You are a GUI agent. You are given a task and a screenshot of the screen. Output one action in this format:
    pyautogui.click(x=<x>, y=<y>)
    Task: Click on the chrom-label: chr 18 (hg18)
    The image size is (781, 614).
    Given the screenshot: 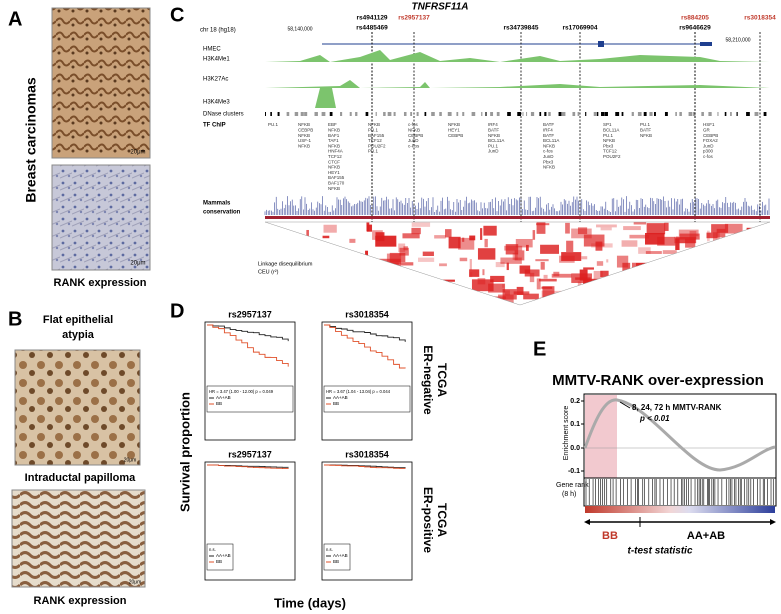 What is the action you would take?
    pyautogui.click(x=218, y=31)
    